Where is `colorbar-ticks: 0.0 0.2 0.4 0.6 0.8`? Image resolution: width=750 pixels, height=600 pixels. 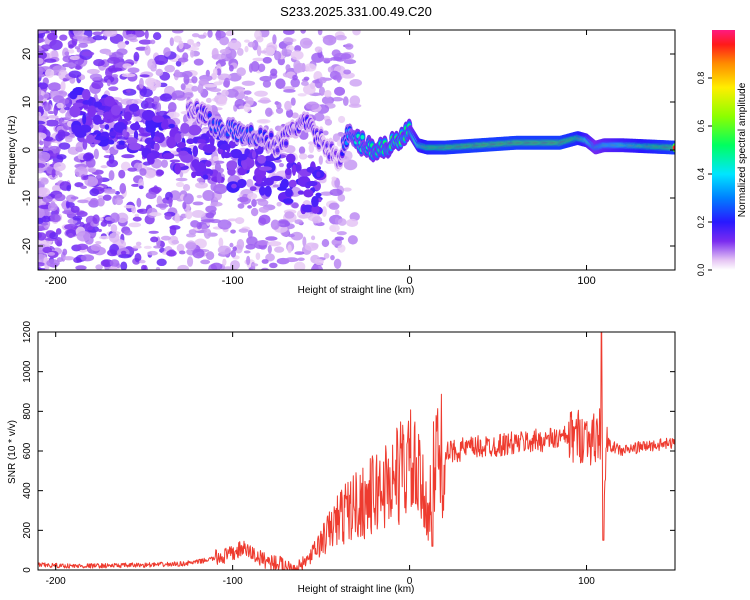
colorbar-ticks: 0.0 0.2 0.4 0.6 0.8 is located at coordinates (704, 174).